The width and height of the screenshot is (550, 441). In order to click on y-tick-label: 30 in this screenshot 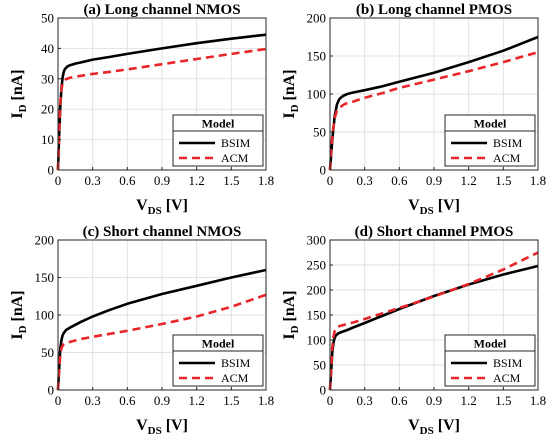, I will do `click(47, 78)`.